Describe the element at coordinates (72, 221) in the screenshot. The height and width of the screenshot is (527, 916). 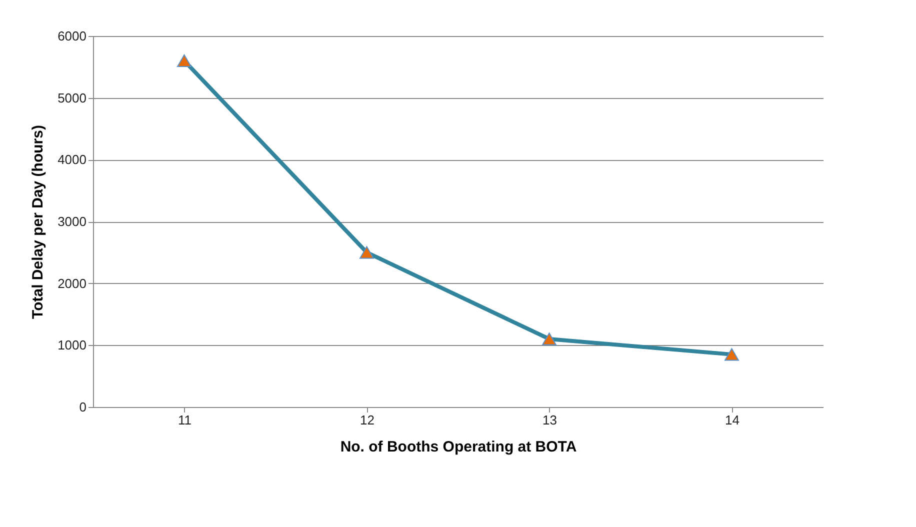
I see `y-tick-label: 3000` at that location.